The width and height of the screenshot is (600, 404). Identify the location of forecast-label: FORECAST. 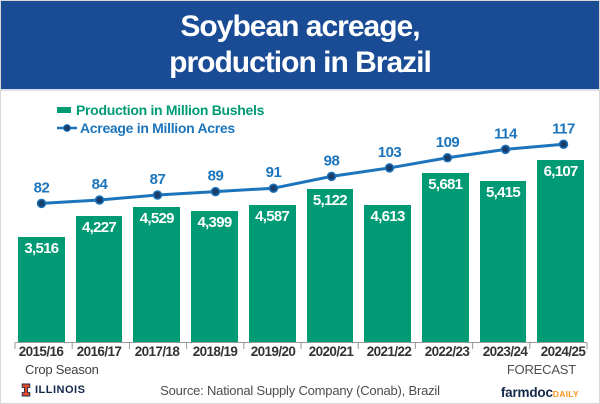
(541, 369).